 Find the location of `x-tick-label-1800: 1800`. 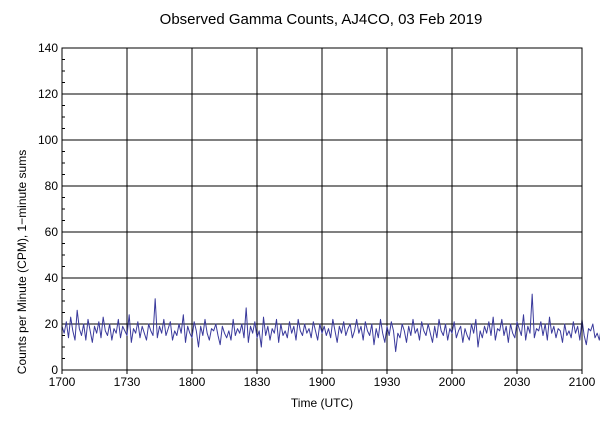

x-tick-label-1800: 1800 is located at coordinates (192, 382).